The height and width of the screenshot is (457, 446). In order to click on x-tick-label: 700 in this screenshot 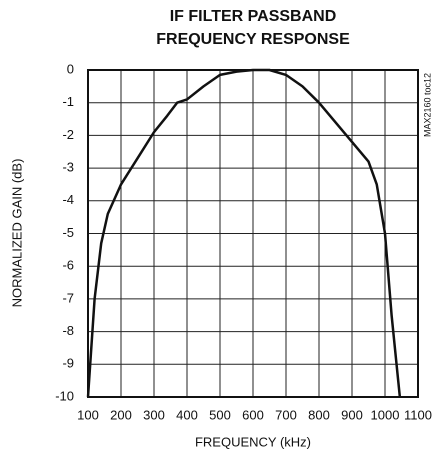, I will do `click(286, 414)`.